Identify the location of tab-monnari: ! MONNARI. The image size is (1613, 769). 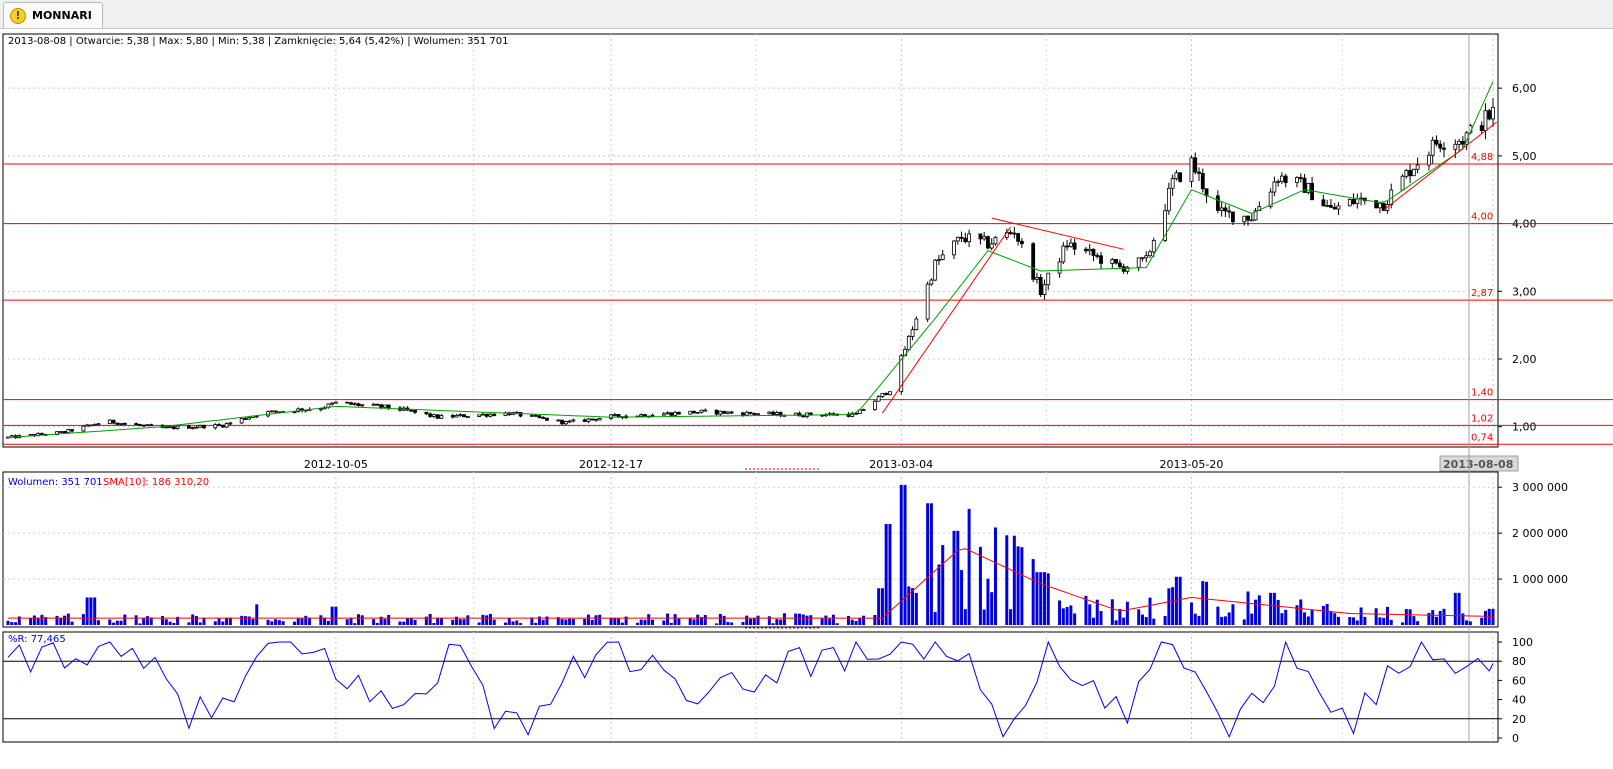
(53, 15).